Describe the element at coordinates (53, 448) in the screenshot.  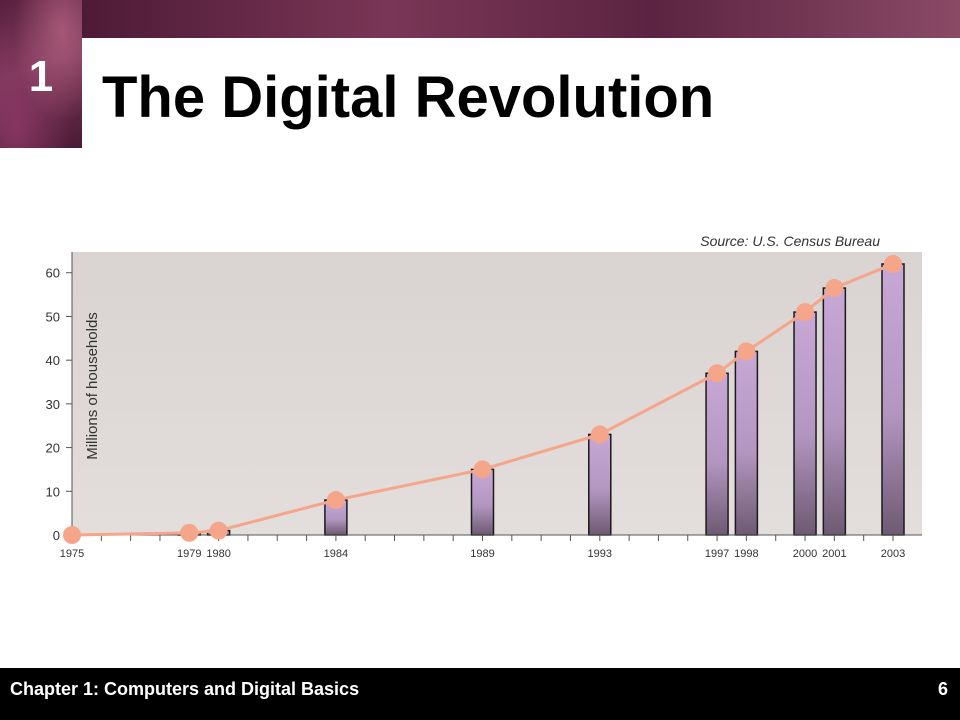
I see `y-tick-label: 20` at that location.